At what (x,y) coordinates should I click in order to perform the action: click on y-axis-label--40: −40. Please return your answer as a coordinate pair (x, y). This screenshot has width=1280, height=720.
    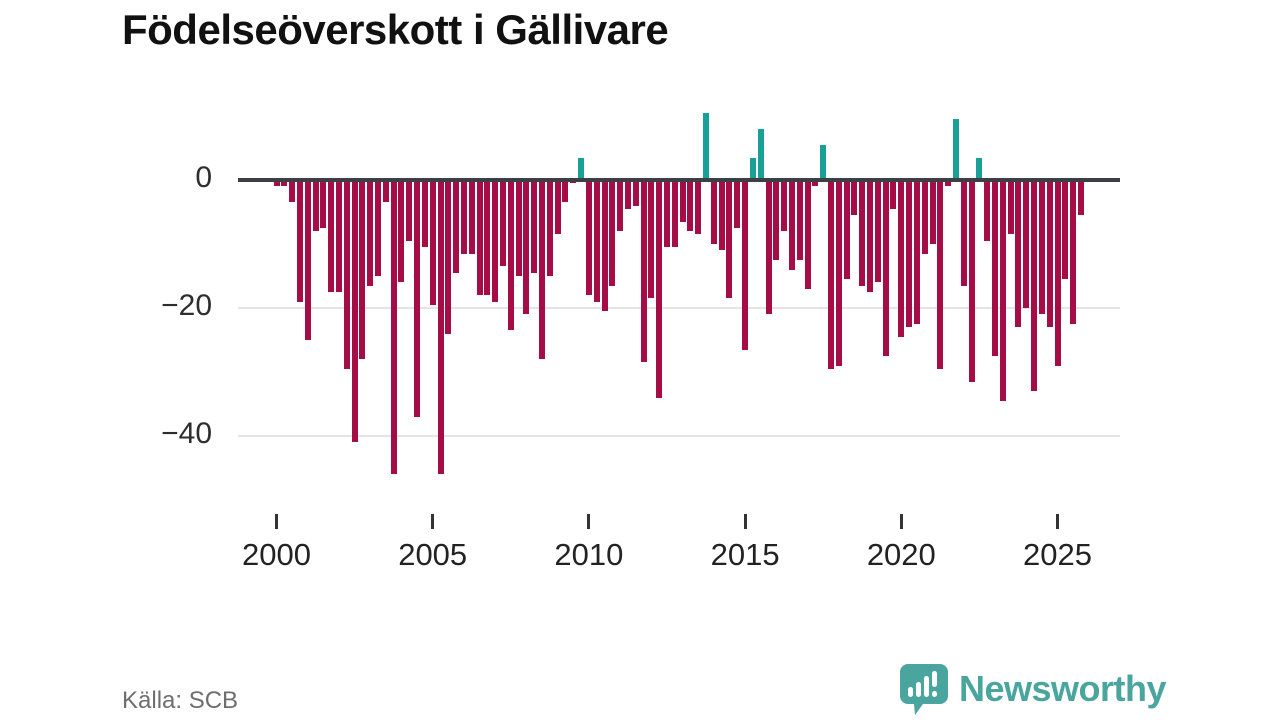
    Looking at the image, I should click on (186, 433).